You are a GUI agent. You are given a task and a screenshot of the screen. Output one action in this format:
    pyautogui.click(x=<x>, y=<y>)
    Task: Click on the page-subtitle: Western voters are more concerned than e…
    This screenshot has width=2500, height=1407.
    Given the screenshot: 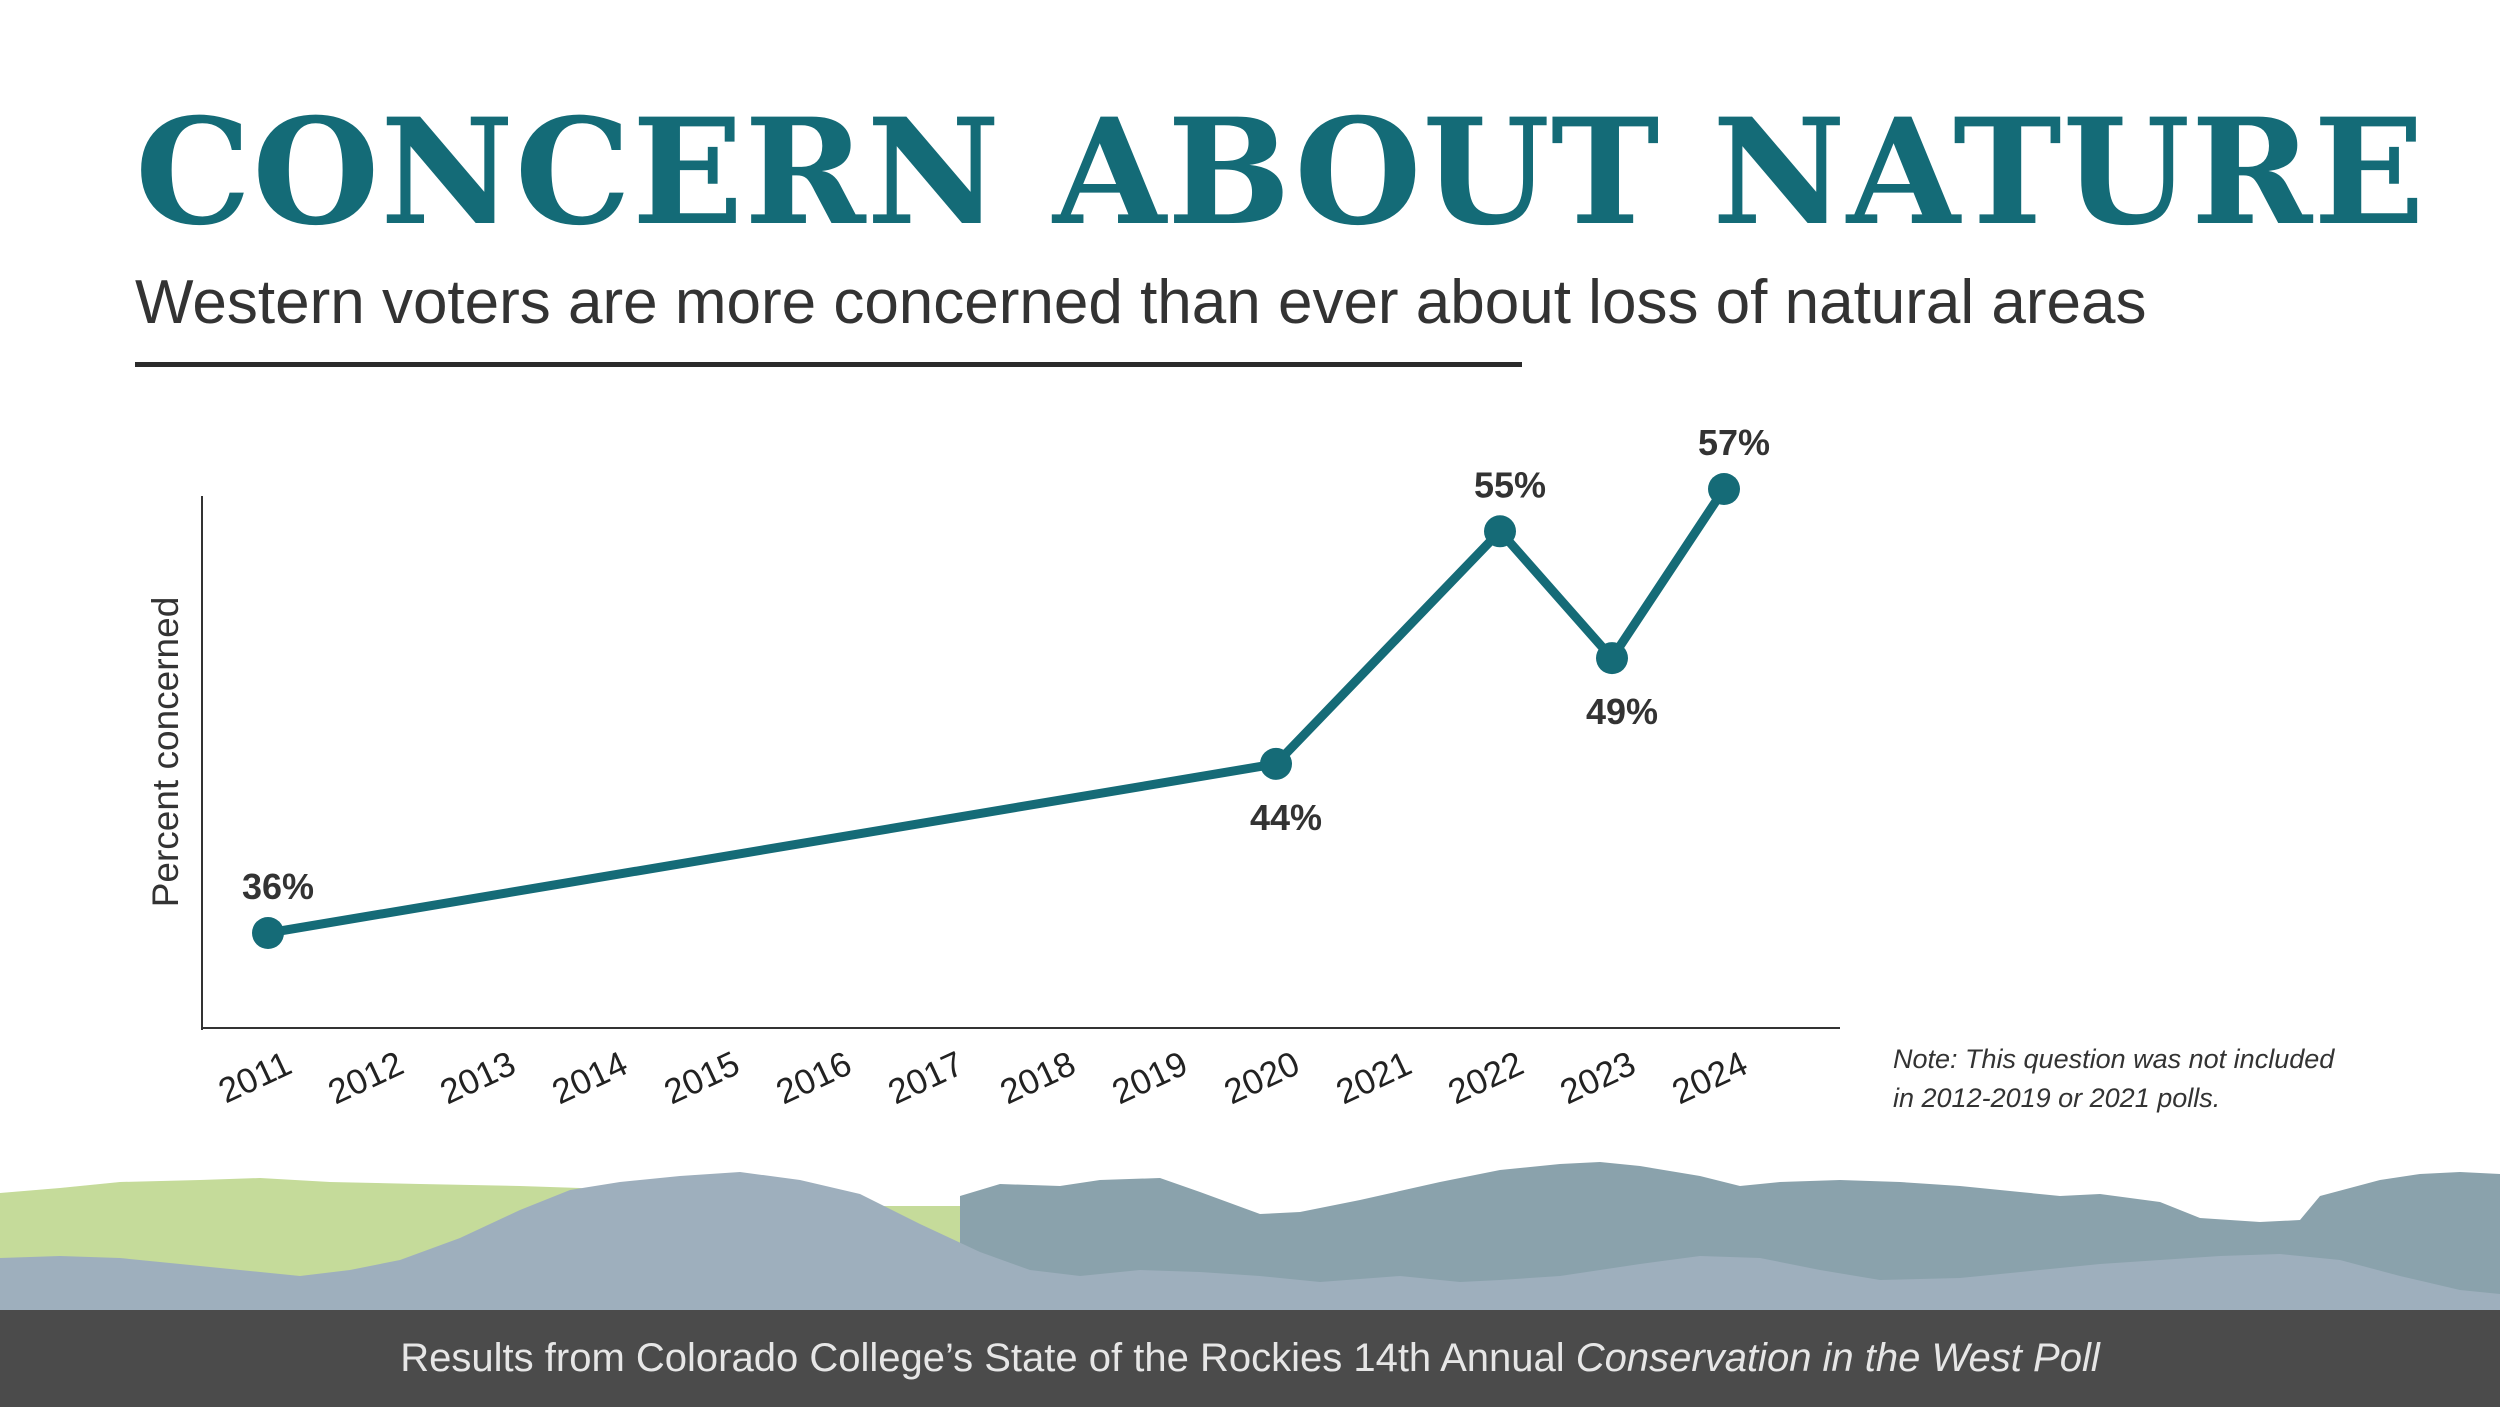 What is the action you would take?
    pyautogui.click(x=1141, y=302)
    